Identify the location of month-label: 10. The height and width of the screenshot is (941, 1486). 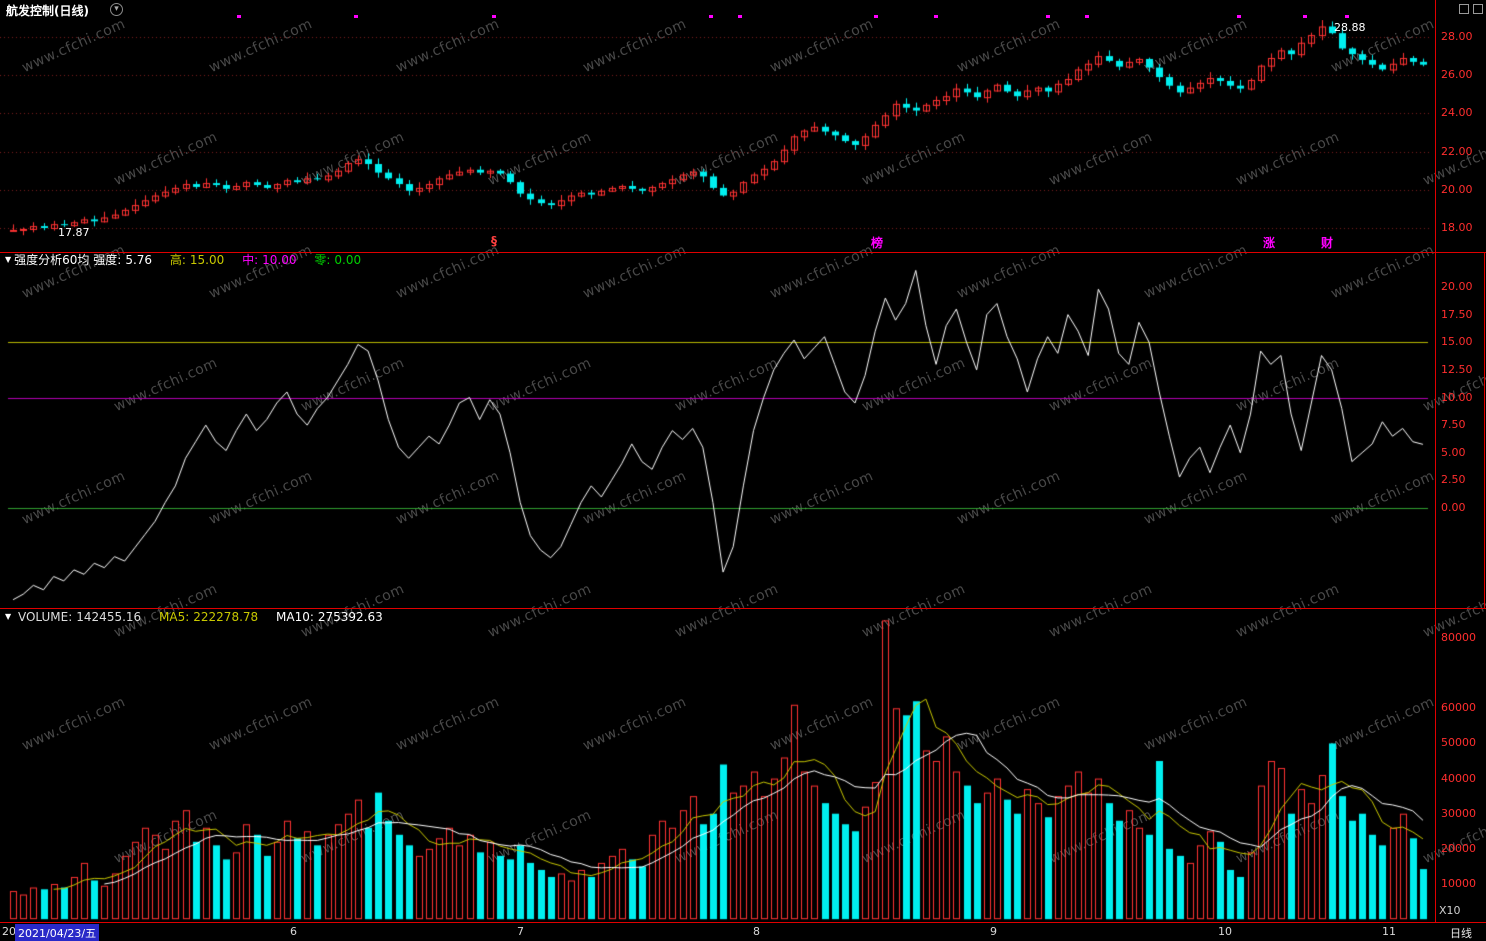
(1225, 931).